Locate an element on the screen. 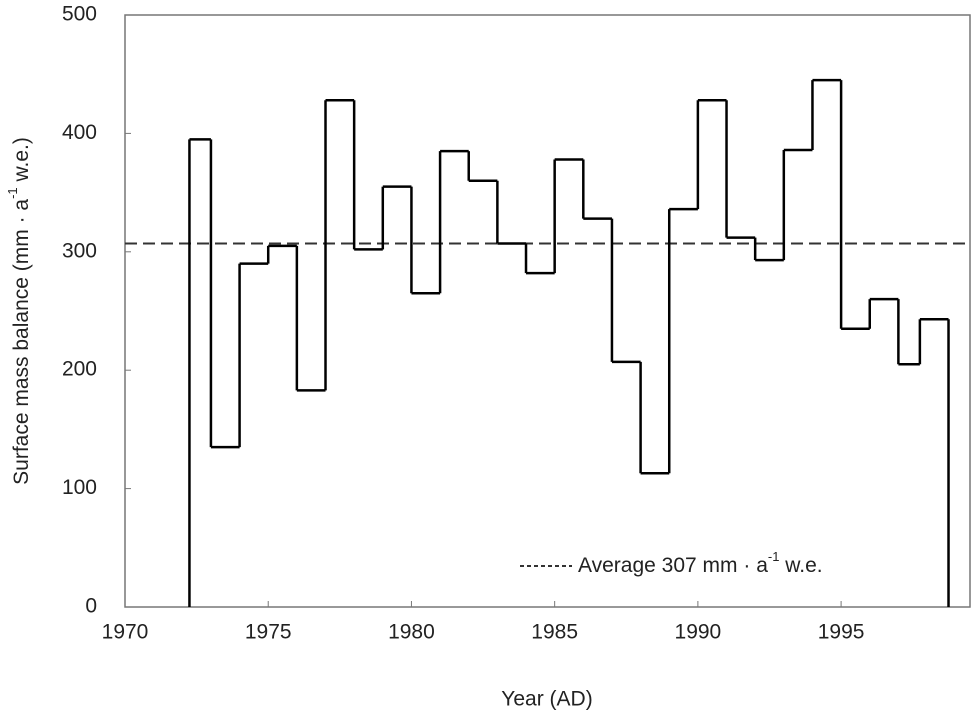 The height and width of the screenshot is (724, 980). x-tick-label: 1995 is located at coordinates (841, 632).